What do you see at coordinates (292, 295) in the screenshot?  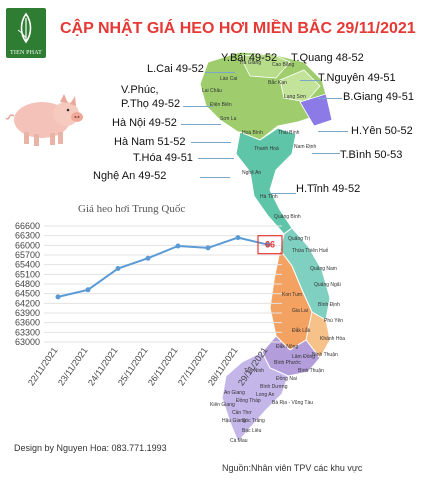 I see `svg-text: Kon Tum` at bounding box center [292, 295].